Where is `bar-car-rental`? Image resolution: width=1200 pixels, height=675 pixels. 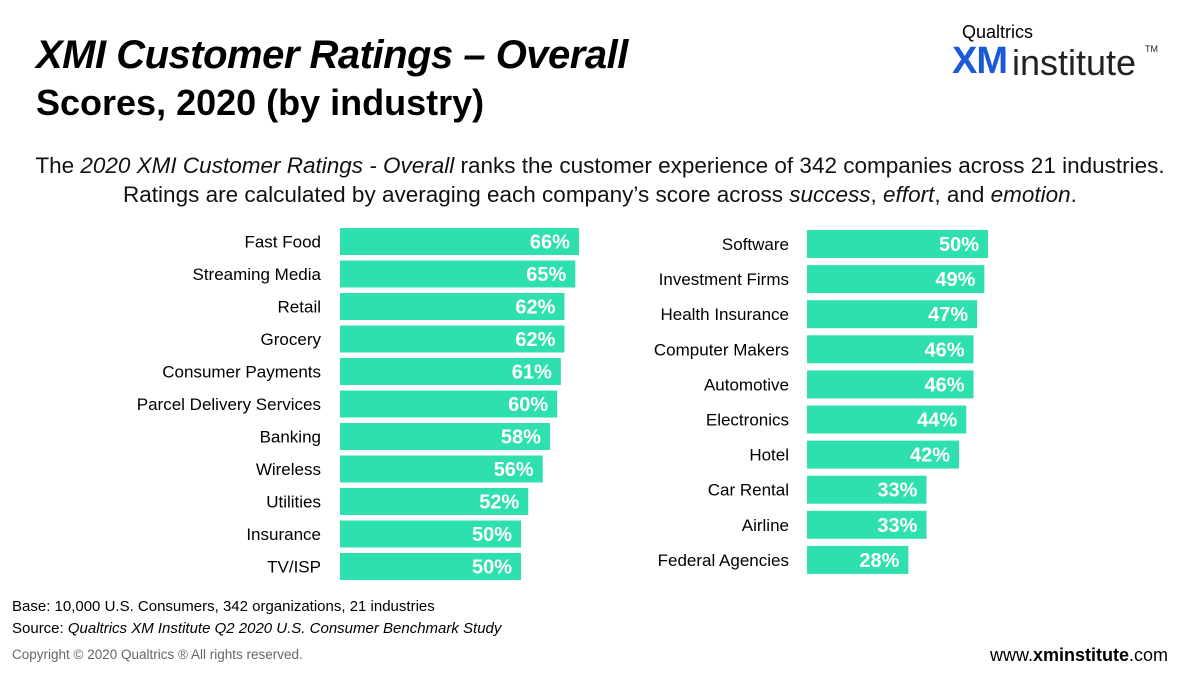 bar-car-rental is located at coordinates (867, 489).